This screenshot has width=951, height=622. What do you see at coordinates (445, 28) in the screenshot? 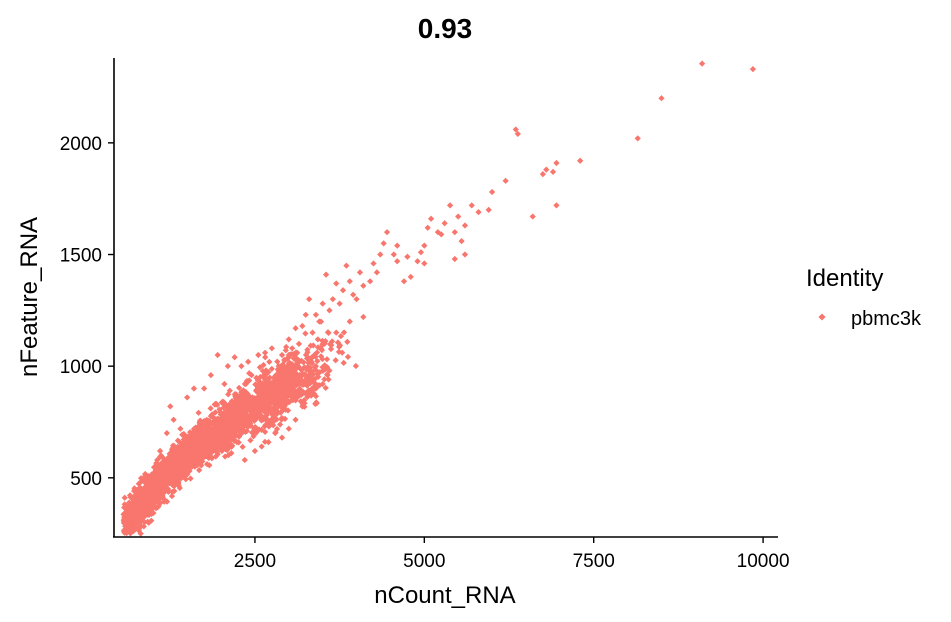
I see `chart-title: 0.93` at bounding box center [445, 28].